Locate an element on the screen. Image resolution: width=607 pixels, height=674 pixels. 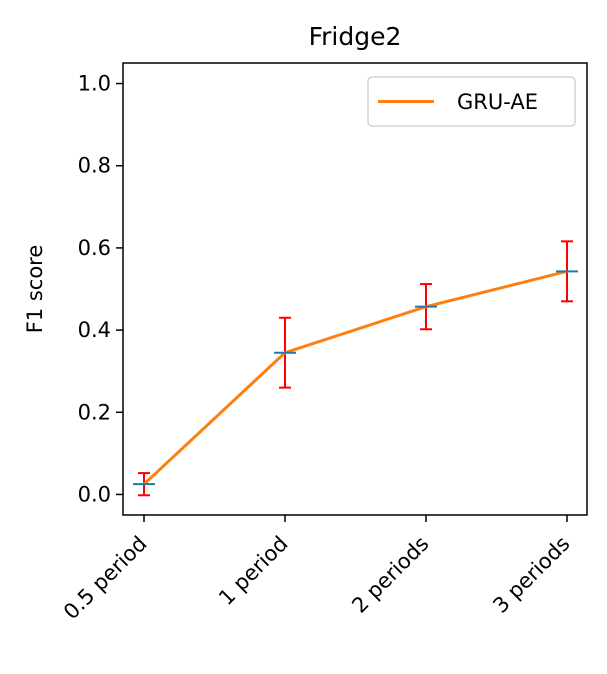
y-tick-label: 0.8 is located at coordinates (94, 166).